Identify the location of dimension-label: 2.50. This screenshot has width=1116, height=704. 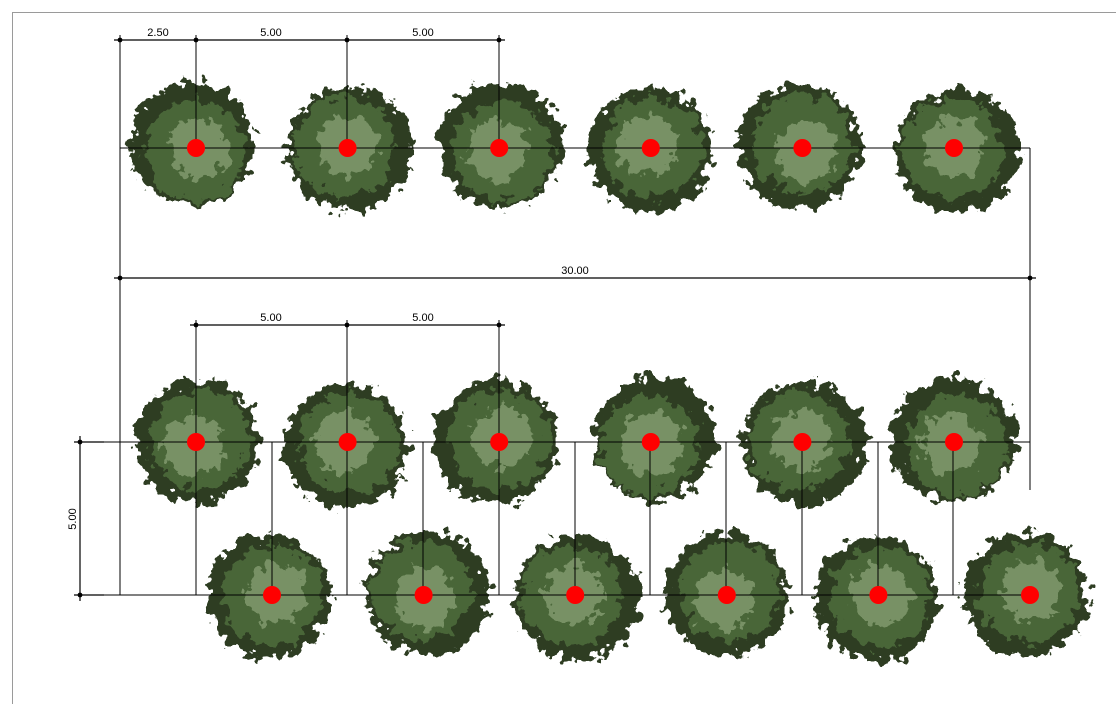
(157, 33).